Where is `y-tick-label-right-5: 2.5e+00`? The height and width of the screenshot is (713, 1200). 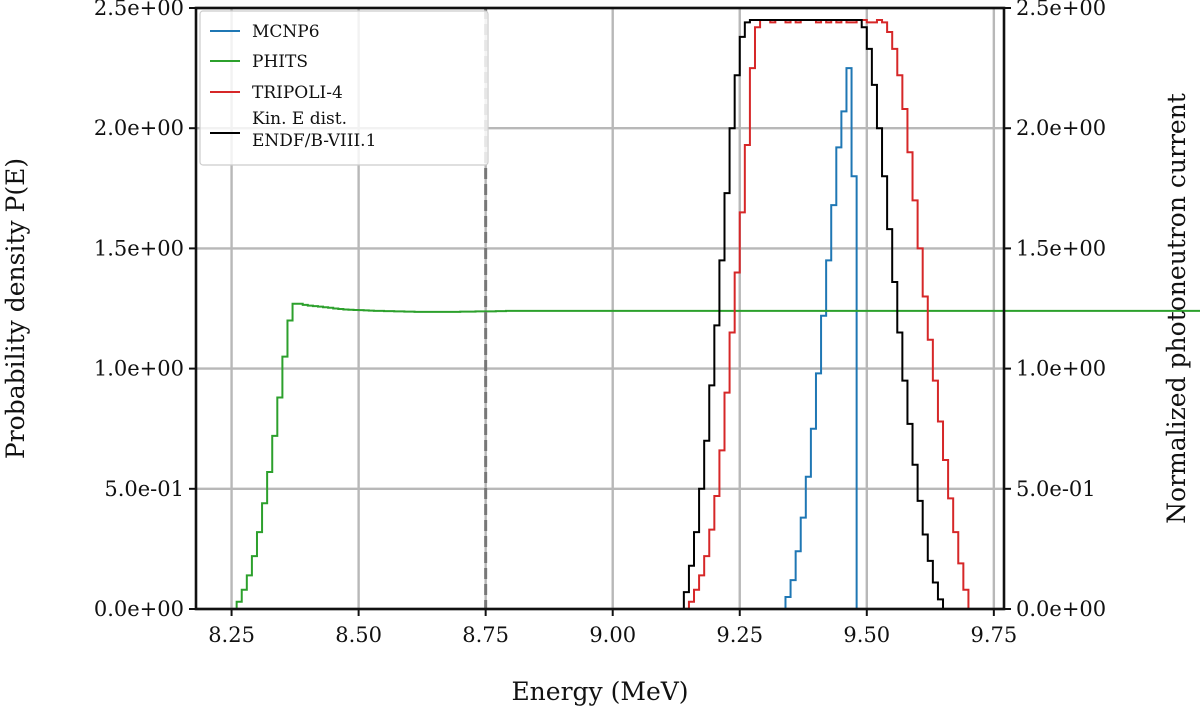 y-tick-label-right-5: 2.5e+00 is located at coordinates (1061, 10).